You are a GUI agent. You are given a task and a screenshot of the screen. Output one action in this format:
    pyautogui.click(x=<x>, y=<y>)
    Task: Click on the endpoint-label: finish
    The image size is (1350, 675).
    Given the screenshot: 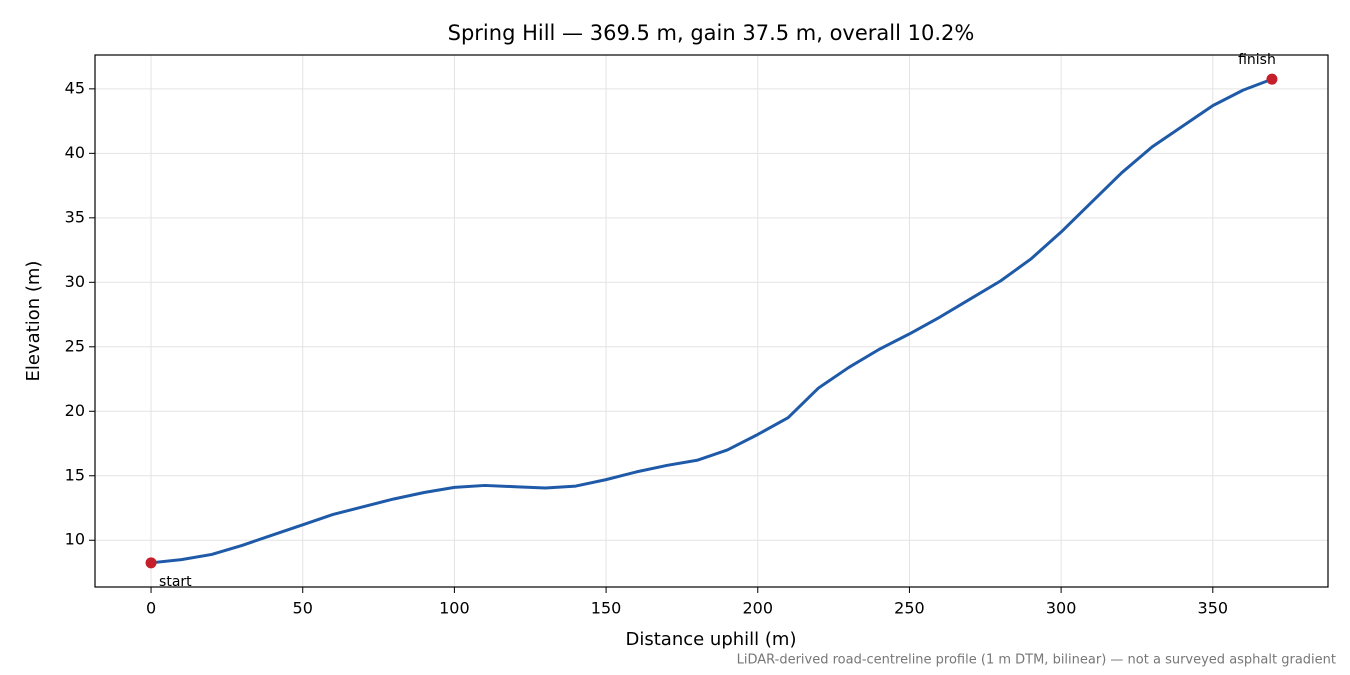 What is the action you would take?
    pyautogui.click(x=1257, y=60)
    